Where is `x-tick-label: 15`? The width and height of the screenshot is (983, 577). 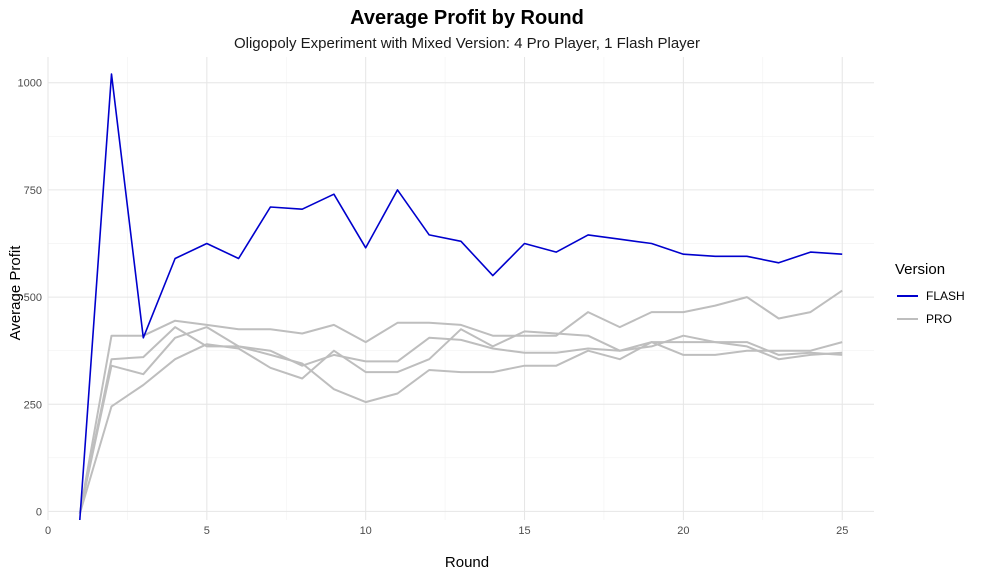 x-tick-label: 15 is located at coordinates (524, 531).